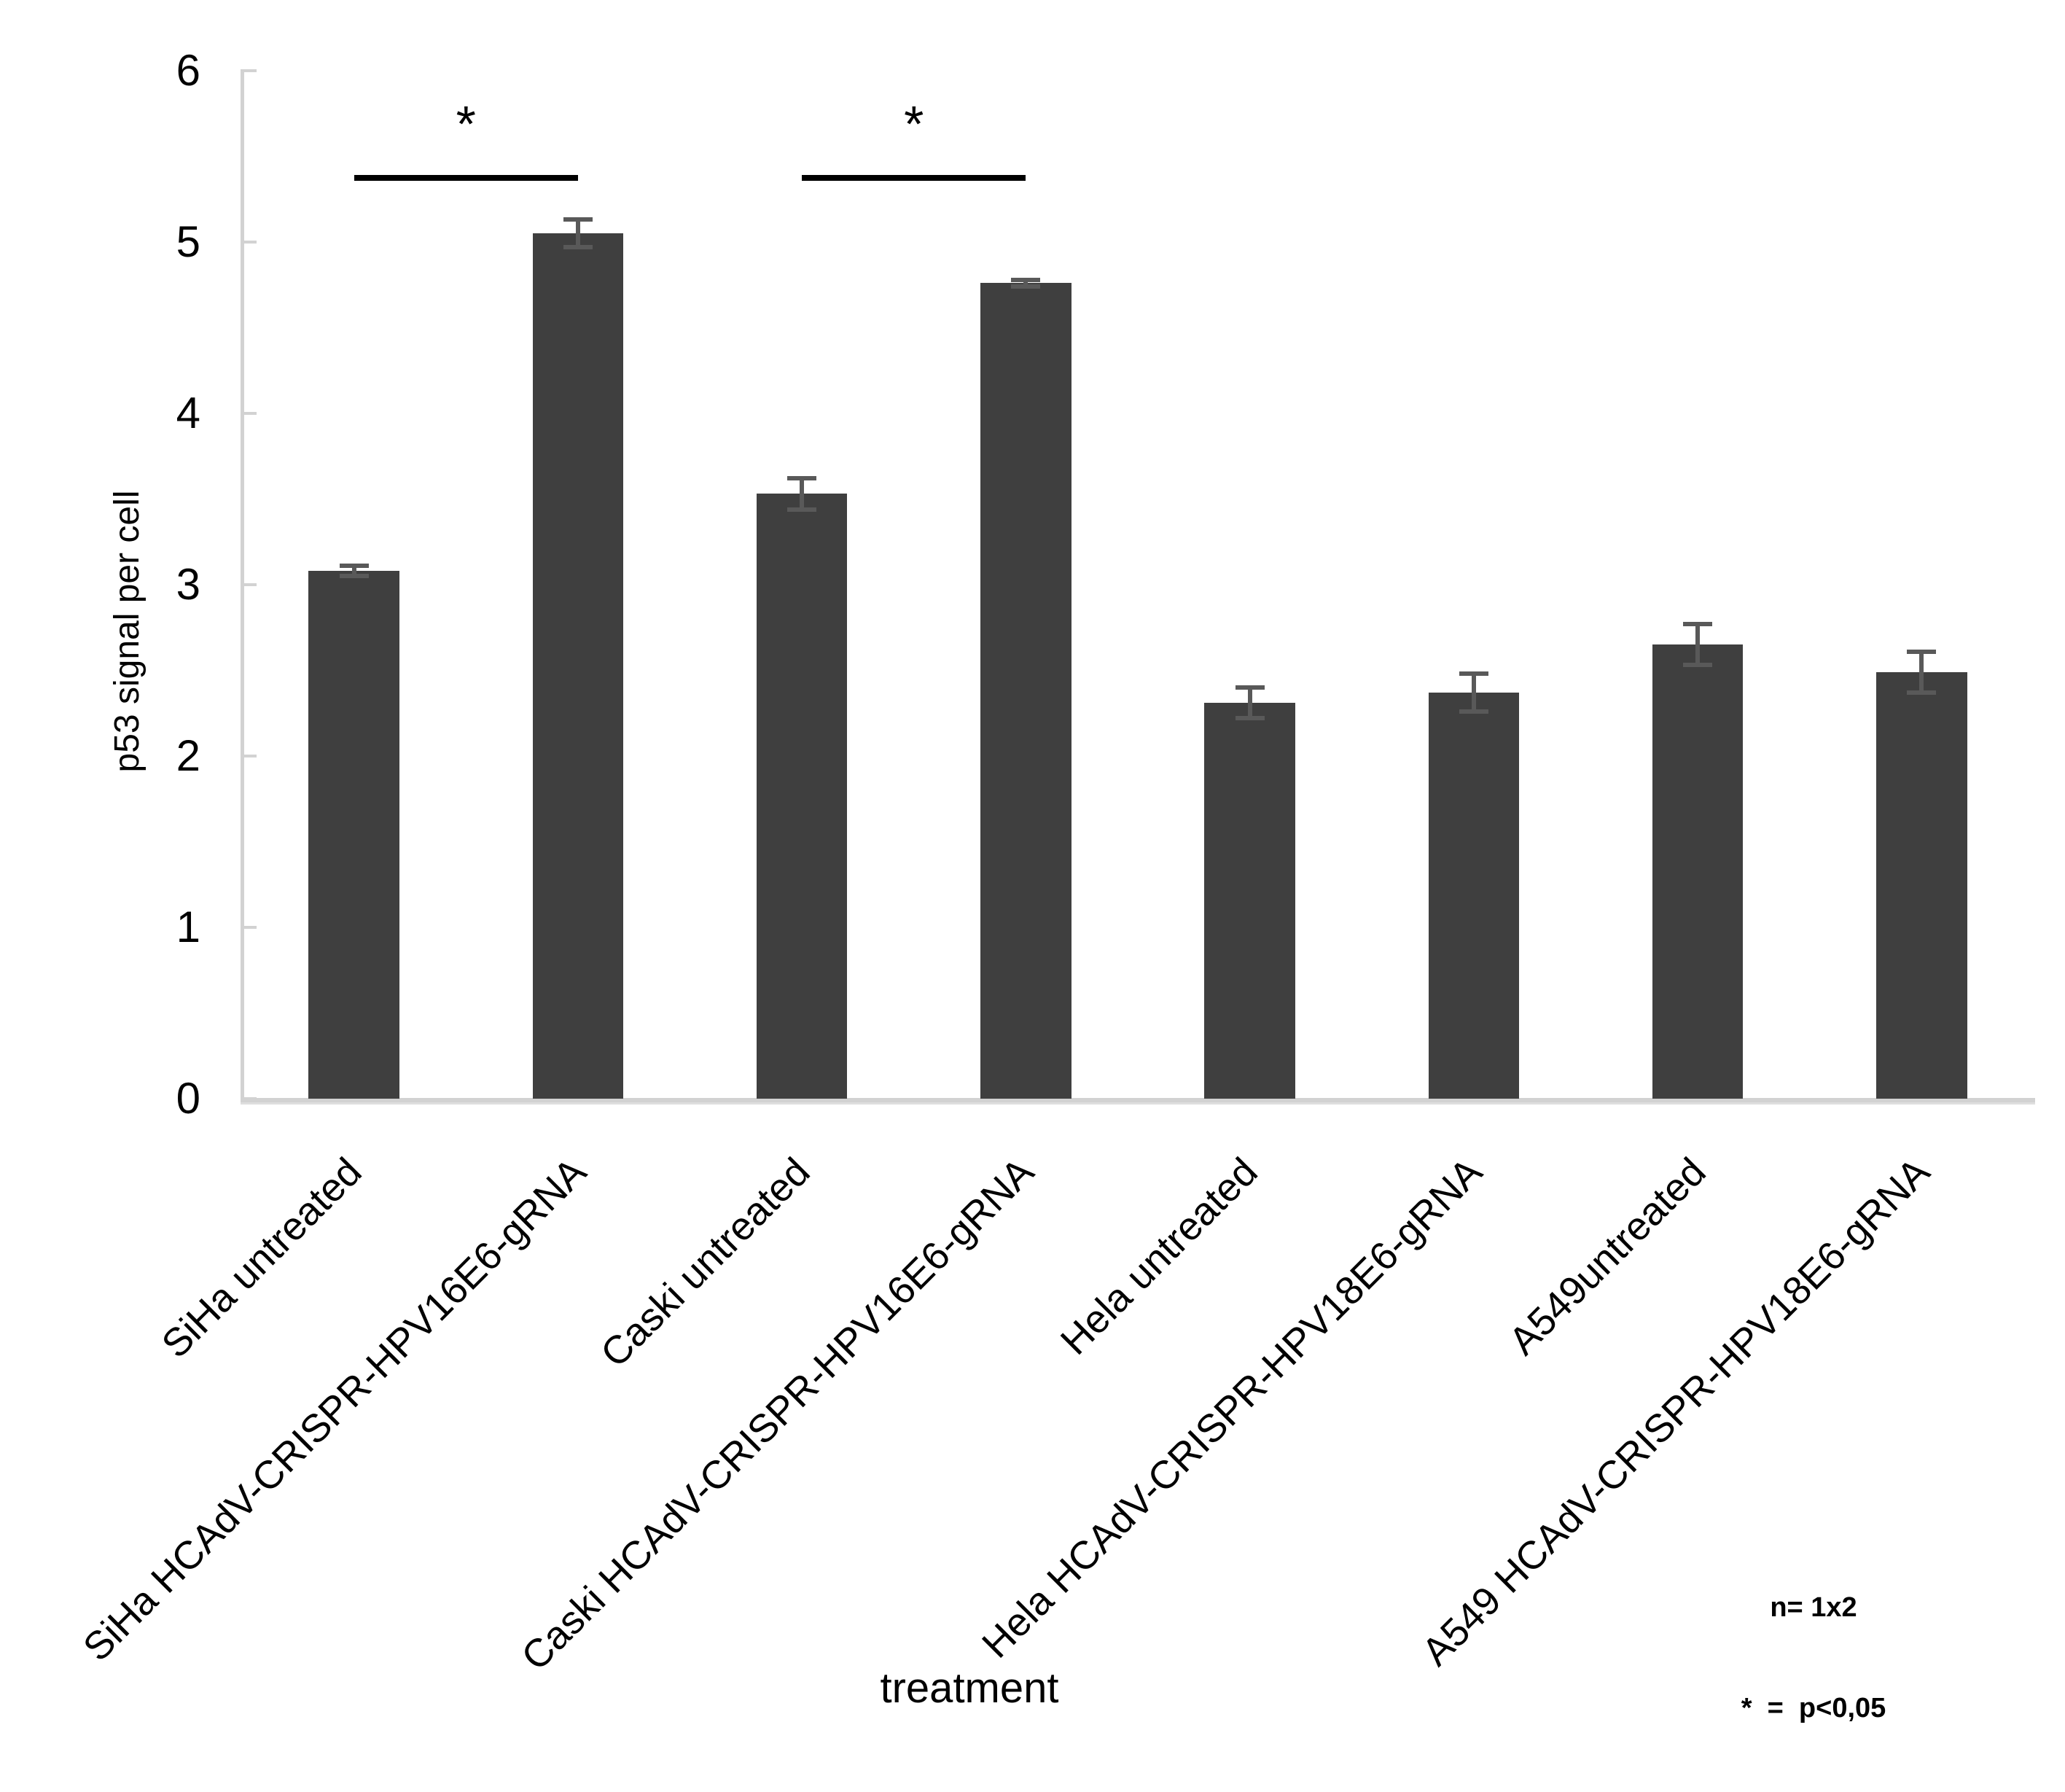 Image resolution: width=2065 pixels, height=1792 pixels. I want to click on note-line-n: n= 1x2, so click(1813, 1607).